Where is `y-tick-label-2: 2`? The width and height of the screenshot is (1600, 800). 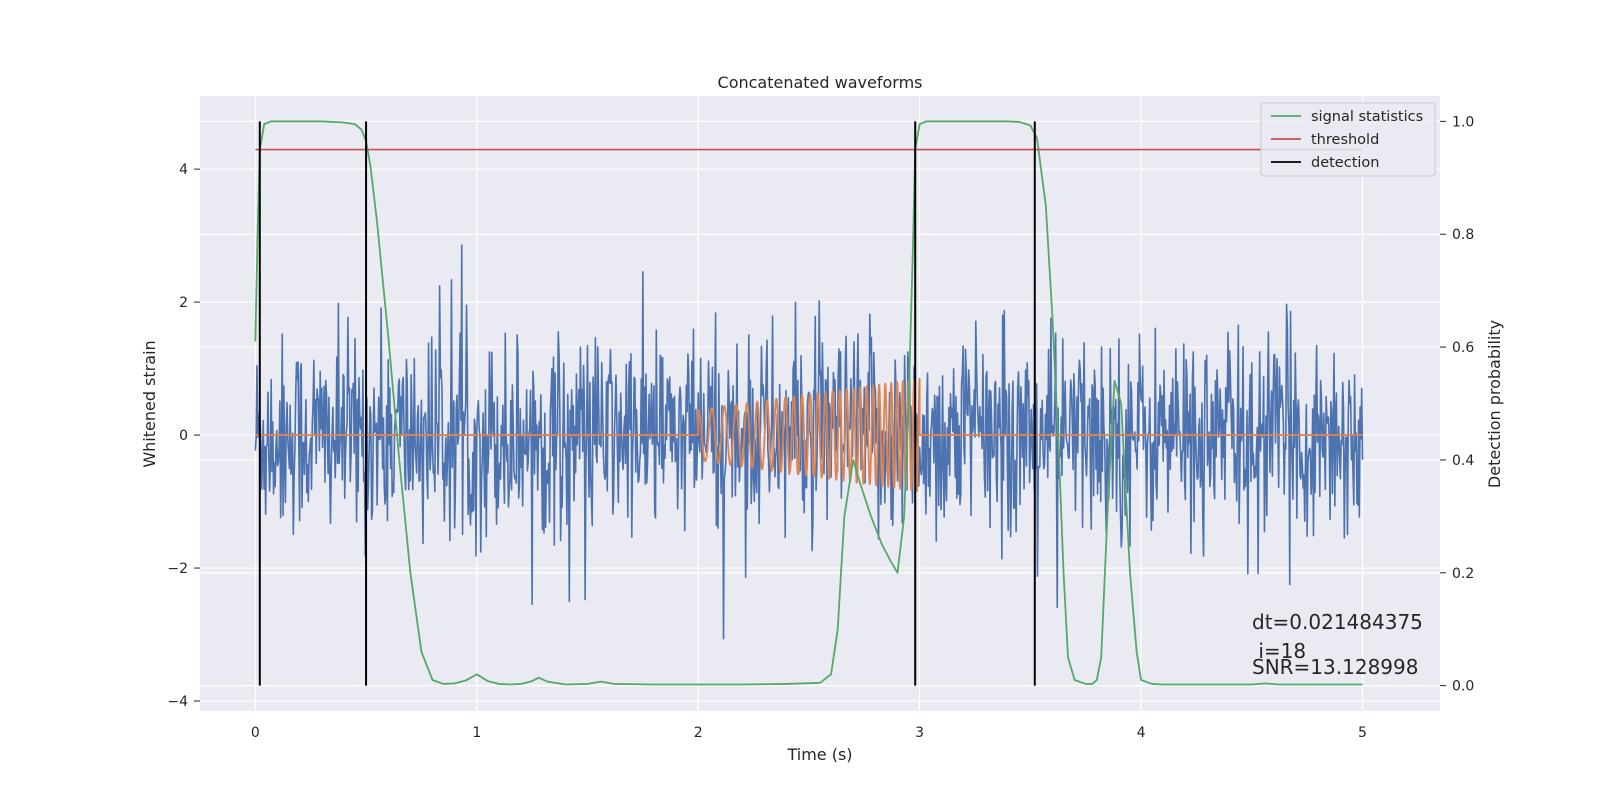
y-tick-label-2: 2 is located at coordinates (183, 303).